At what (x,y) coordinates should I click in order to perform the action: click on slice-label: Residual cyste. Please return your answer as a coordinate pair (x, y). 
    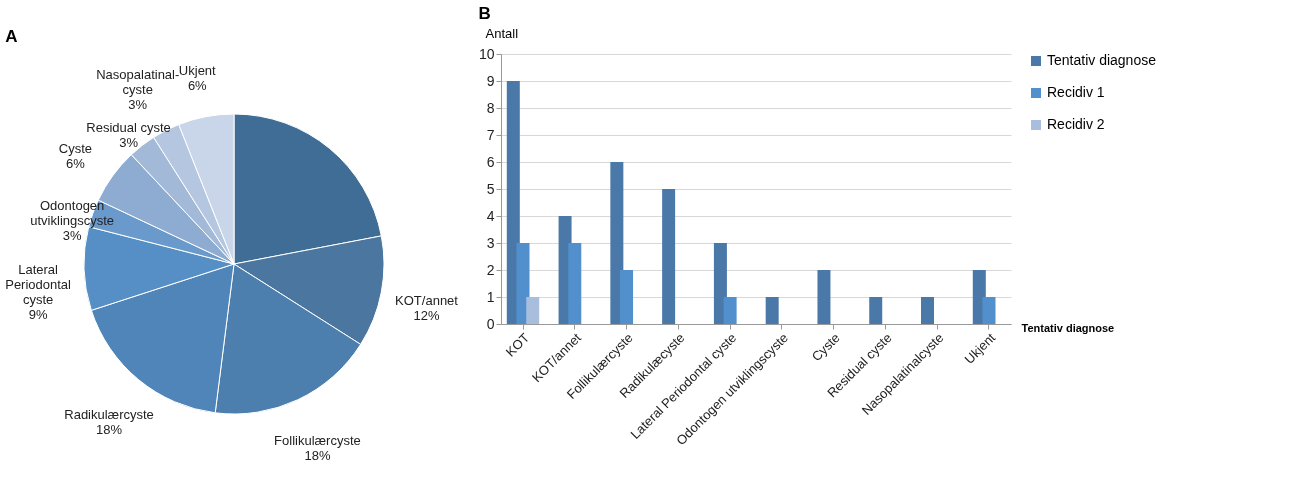
    Looking at the image, I should click on (128, 128).